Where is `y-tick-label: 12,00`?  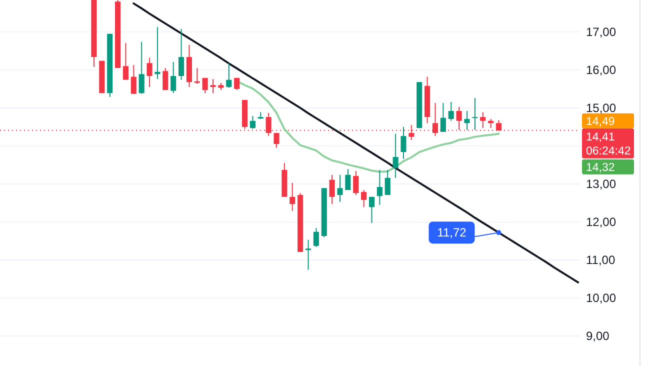
y-tick-label: 12,00 is located at coordinates (601, 221).